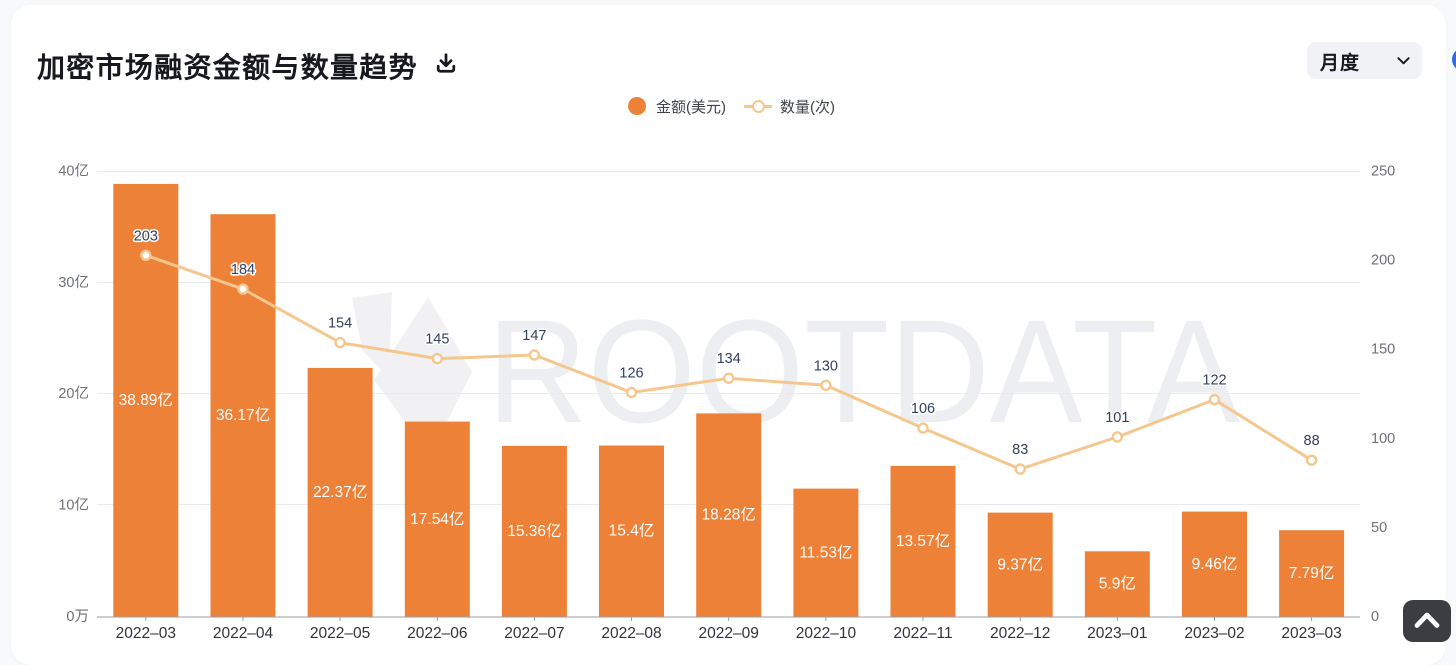  Describe the element at coordinates (631, 633) in the screenshot. I see `svg-text: 2022–08` at that location.